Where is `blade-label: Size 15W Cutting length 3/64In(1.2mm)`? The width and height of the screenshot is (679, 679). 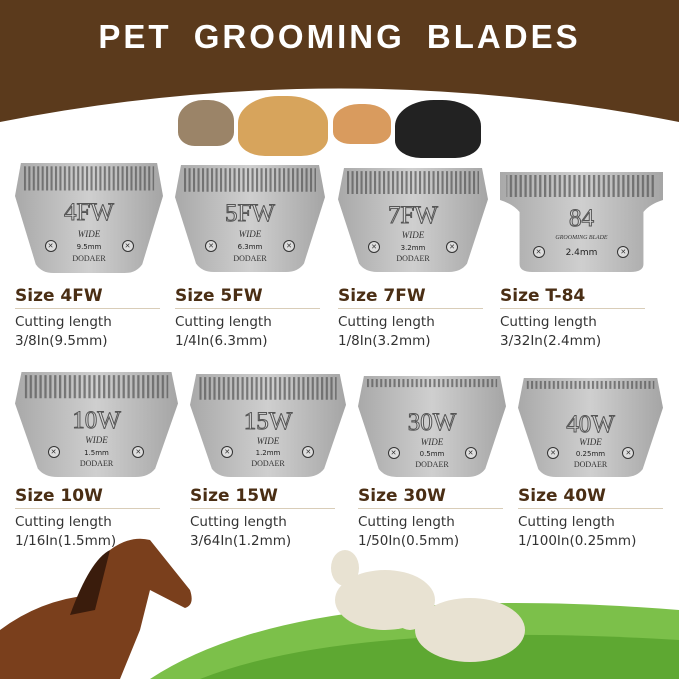 blade-label: Size 15W Cutting length 3/64In(1.2mm) is located at coordinates (262, 518).